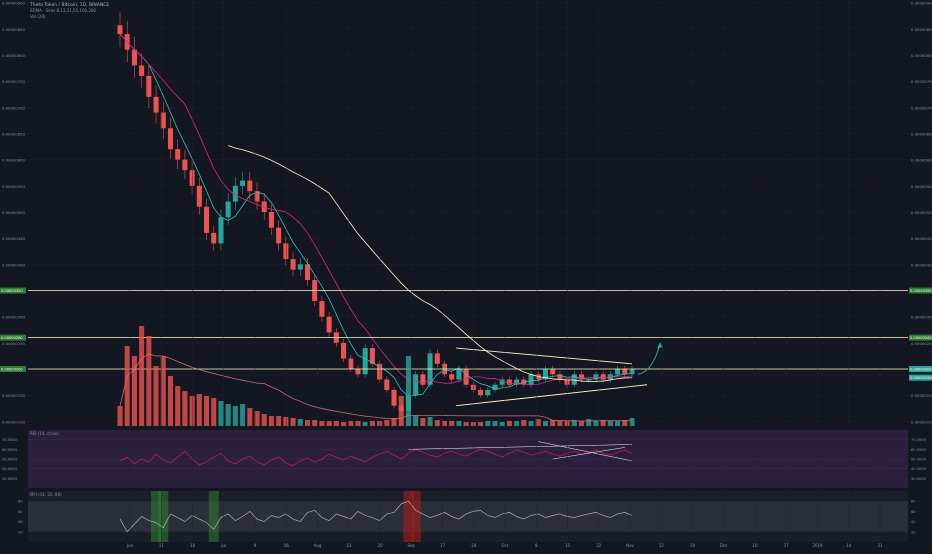  I want to click on volume-ma-line, so click(376, 387).